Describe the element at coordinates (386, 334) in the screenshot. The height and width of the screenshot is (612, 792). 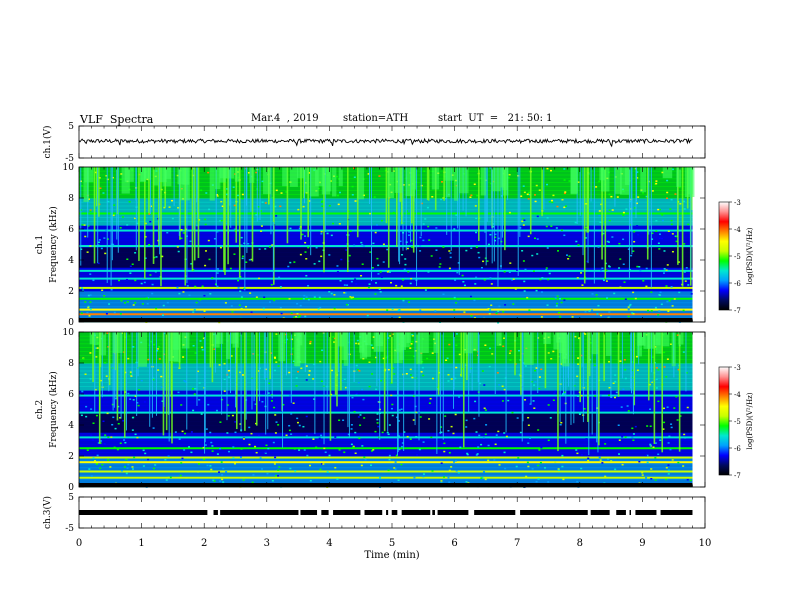
I see `noise-row` at that location.